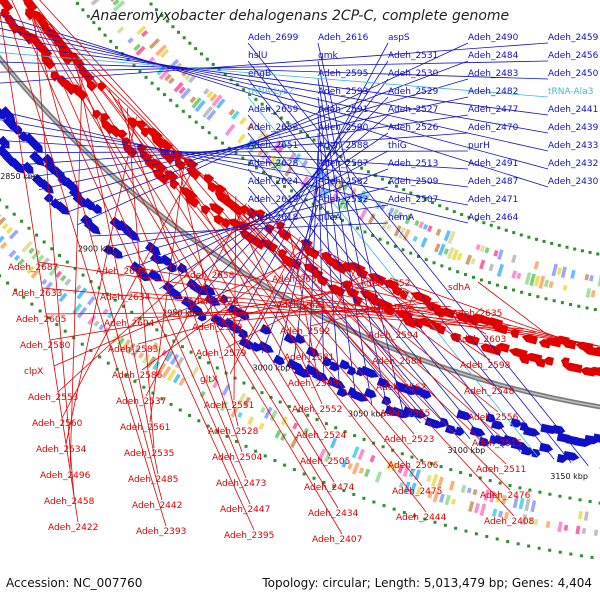 This screenshot has height=600, width=600. I want to click on forward-gene-label: Adeh_2653, so click(273, 128).